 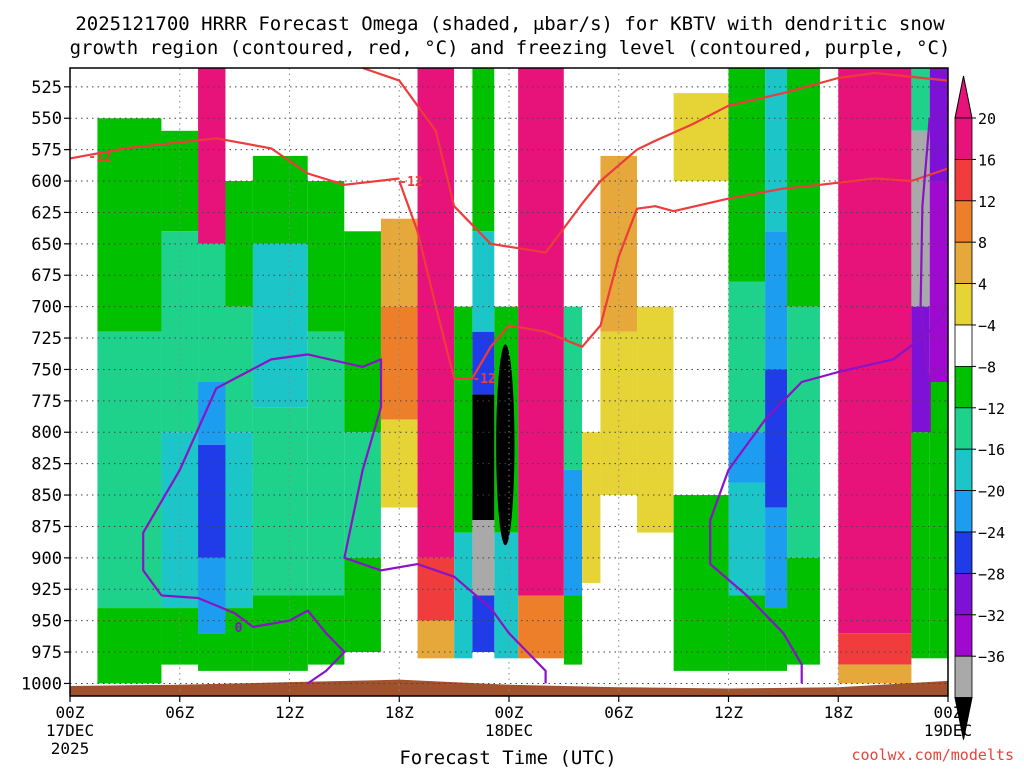 I want to click on y-tick-label: 525, so click(x=46, y=88).